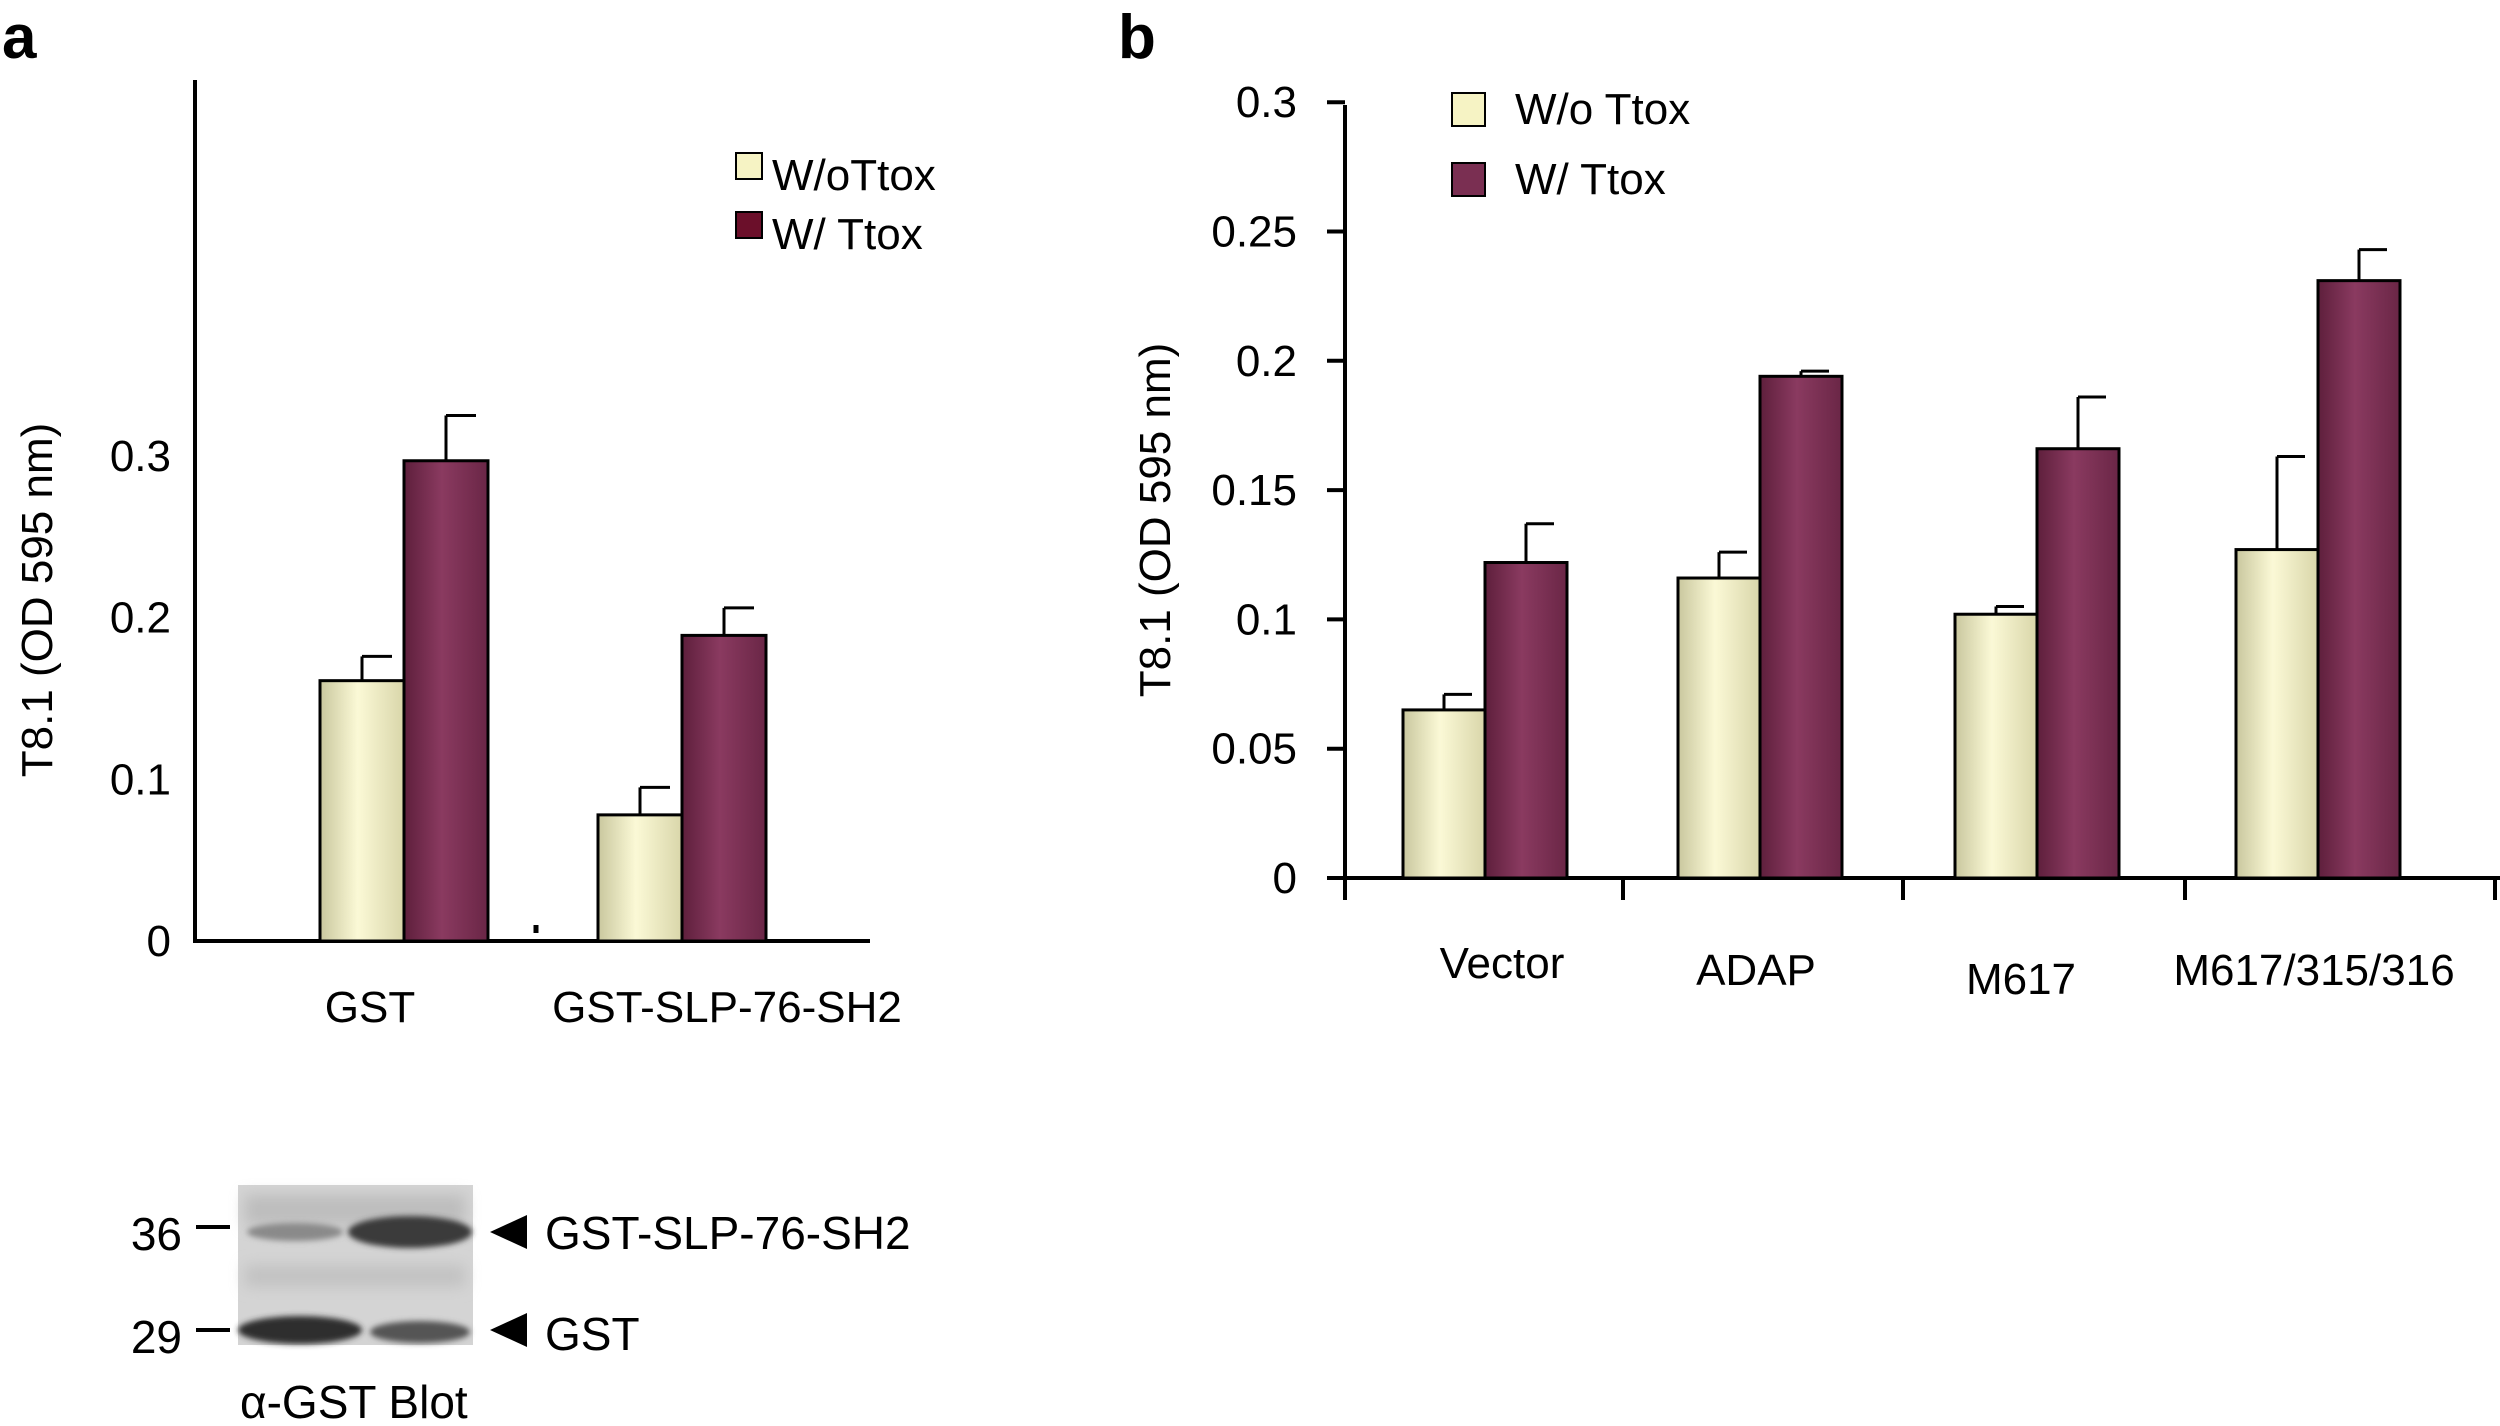 The image size is (2500, 1426). I want to click on bar-adap-w-o-ttox, so click(1719, 728).